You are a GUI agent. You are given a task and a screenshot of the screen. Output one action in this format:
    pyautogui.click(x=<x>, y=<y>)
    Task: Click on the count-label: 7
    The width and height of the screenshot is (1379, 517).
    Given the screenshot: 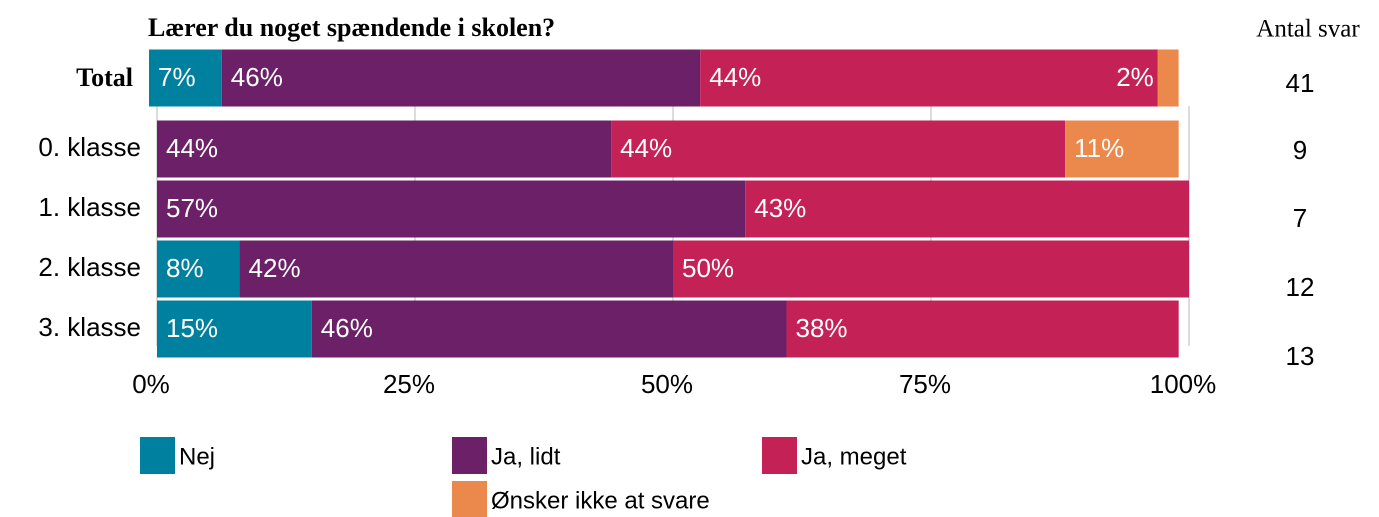 What is the action you would take?
    pyautogui.click(x=1300, y=218)
    